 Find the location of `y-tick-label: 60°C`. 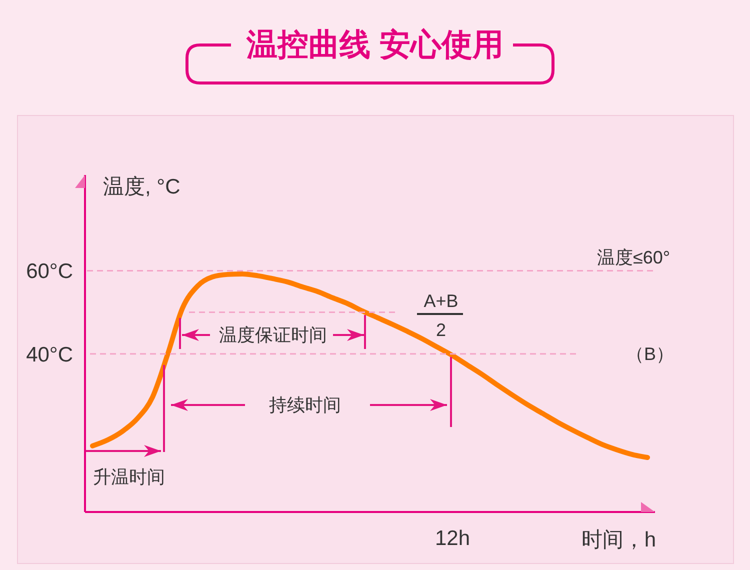

y-tick-label: 60°C is located at coordinates (49, 272).